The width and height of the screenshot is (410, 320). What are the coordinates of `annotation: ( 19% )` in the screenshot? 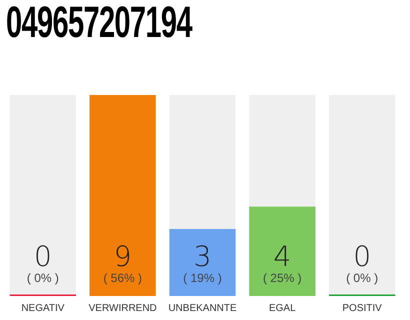 It's located at (202, 278).